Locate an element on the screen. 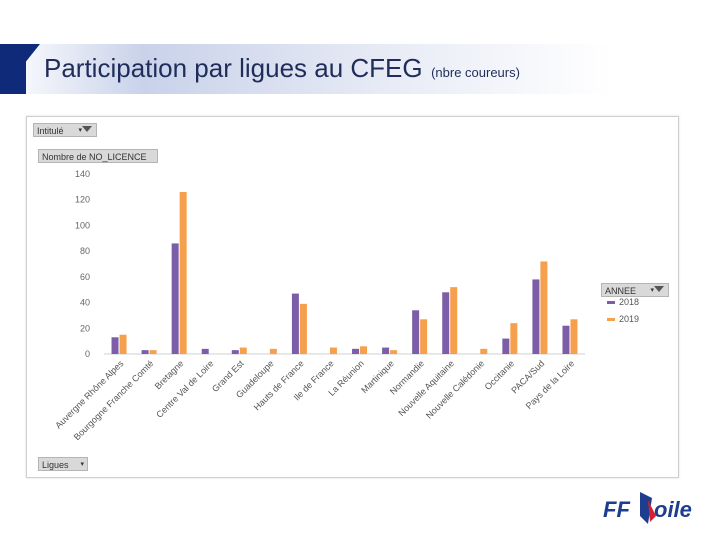 This screenshot has width=720, height=540. y-tick-label: 20 is located at coordinates (85, 328).